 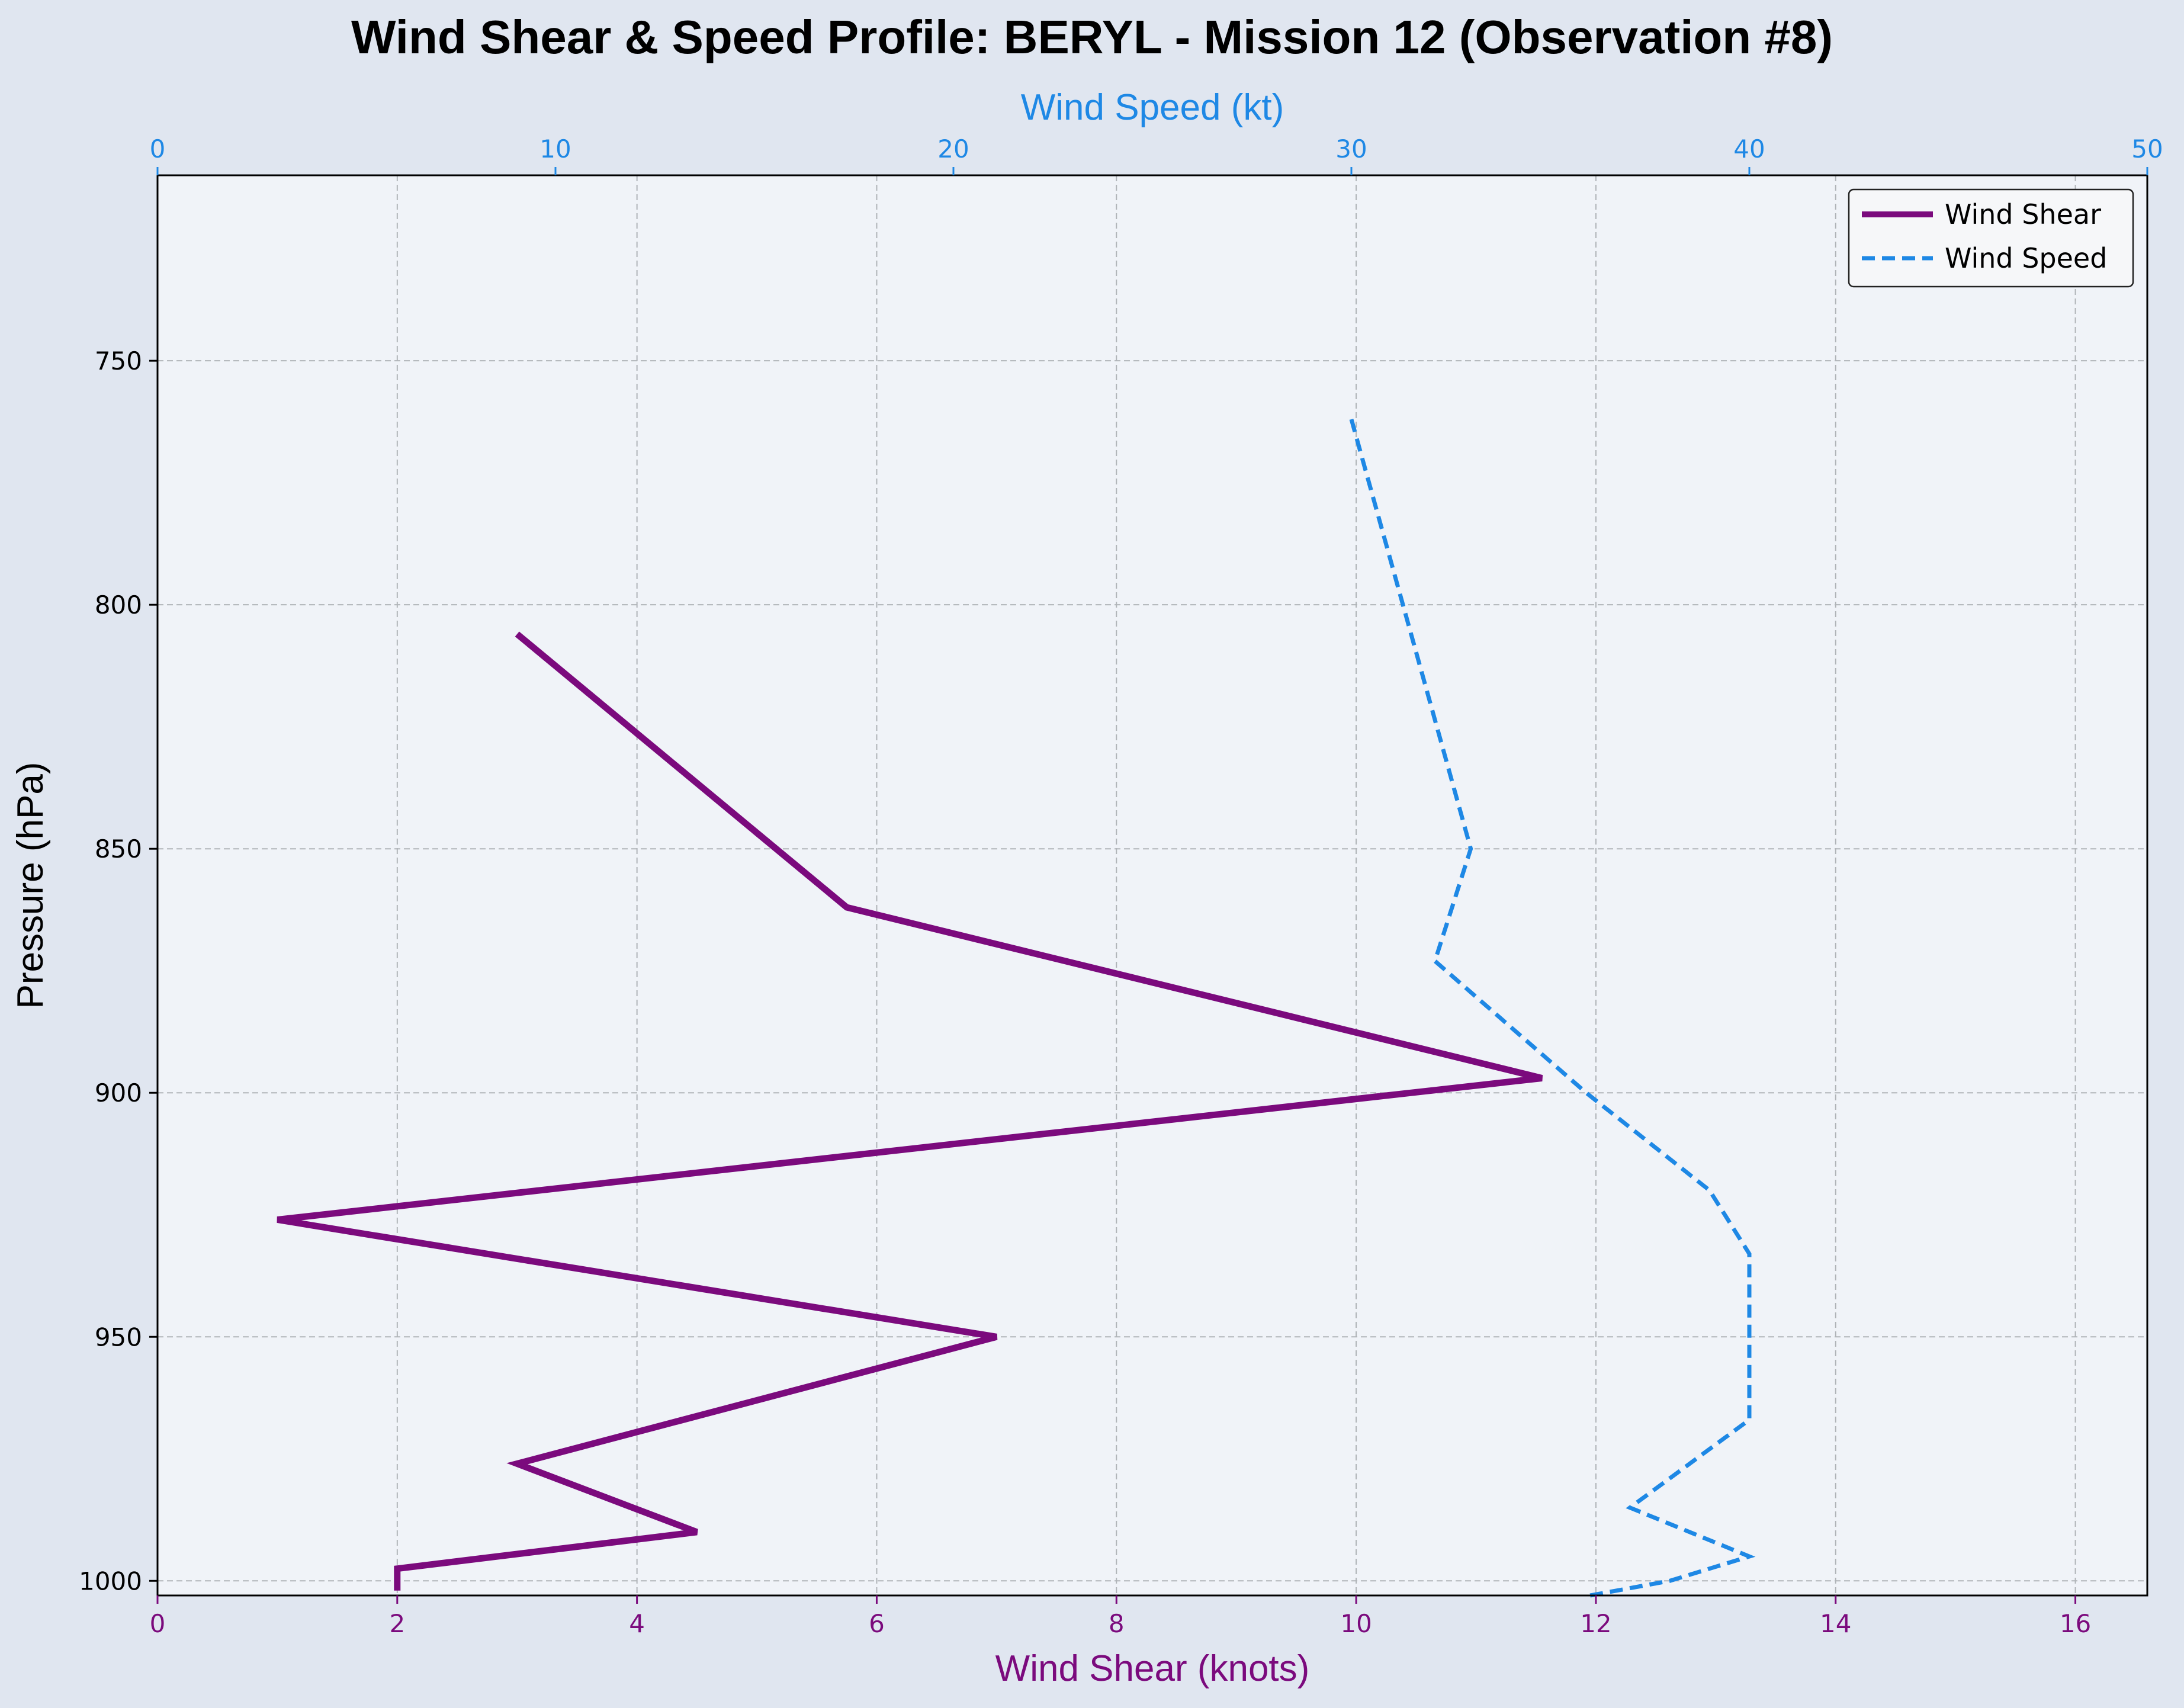 What do you see at coordinates (1749, 148) in the screenshot?
I see `top-axis-tick-label: 40` at bounding box center [1749, 148].